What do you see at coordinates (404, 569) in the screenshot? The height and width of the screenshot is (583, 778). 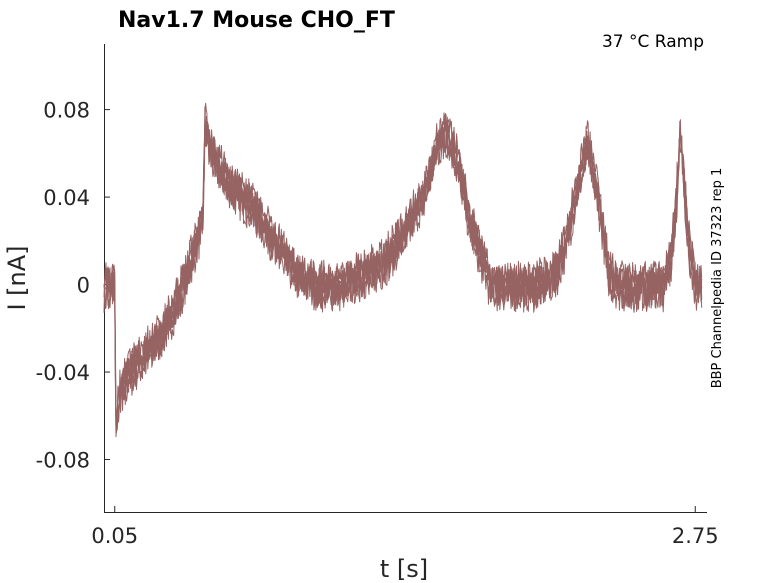 I see `x-axis-label: t [s]` at bounding box center [404, 569].